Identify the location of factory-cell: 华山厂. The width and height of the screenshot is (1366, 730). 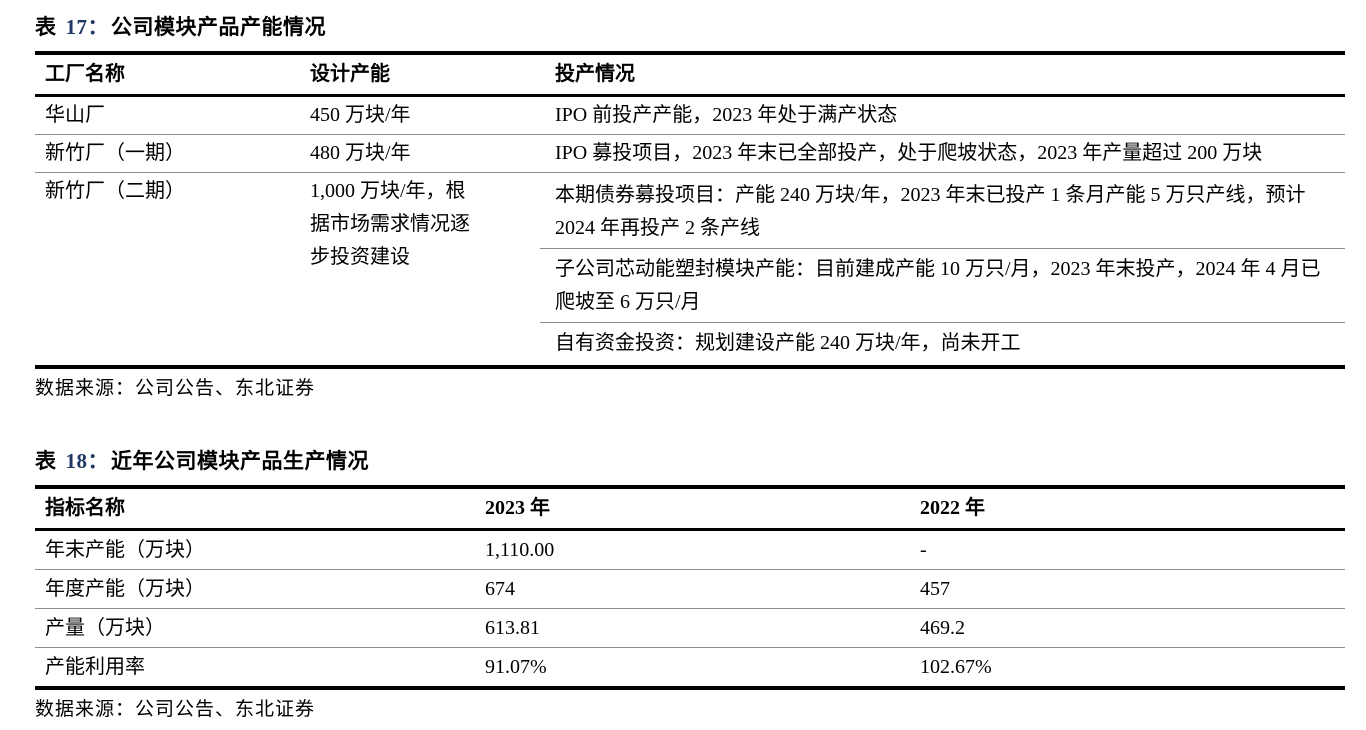
(75, 115).